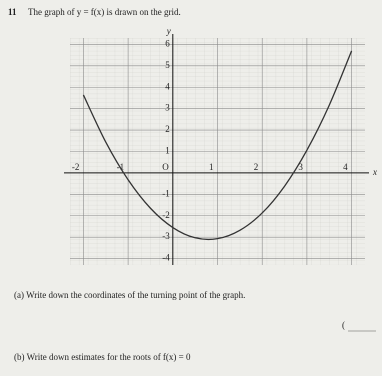  What do you see at coordinates (167, 65) in the screenshot?
I see `y-tick-label: 5` at bounding box center [167, 65].